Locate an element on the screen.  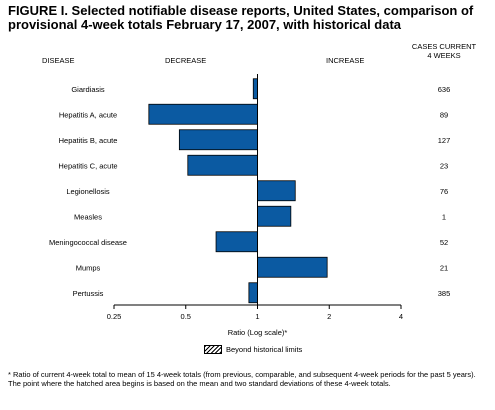
increase-header: INCREASE is located at coordinates (345, 60).